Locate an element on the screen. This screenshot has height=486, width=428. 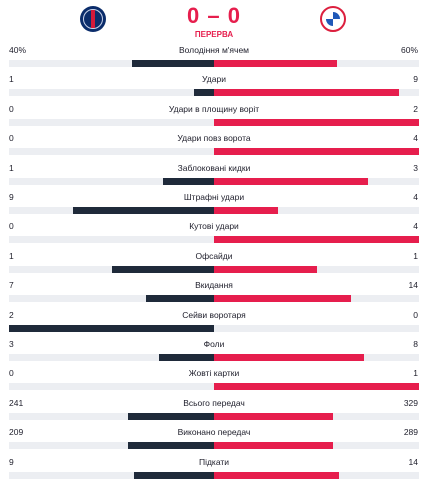
away-stat-value: 329 is located at coordinates (410, 402).